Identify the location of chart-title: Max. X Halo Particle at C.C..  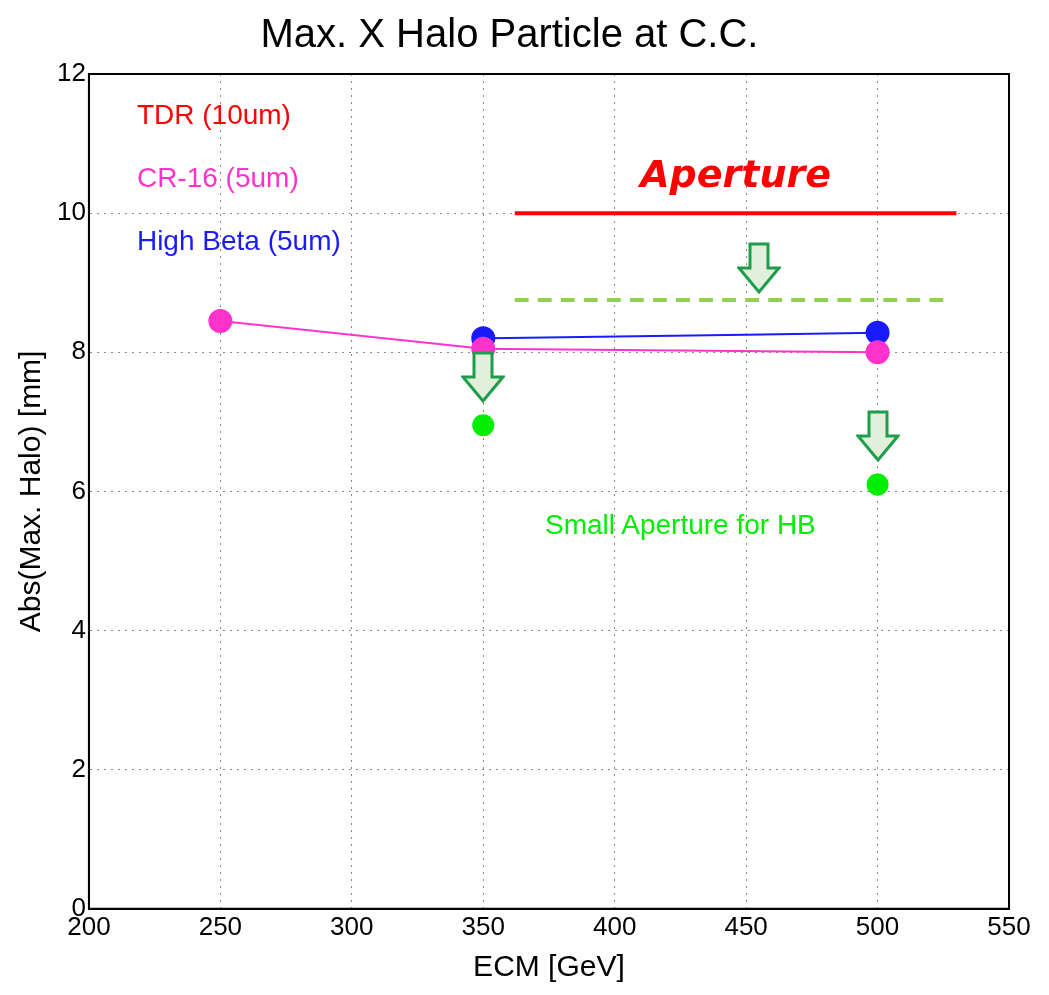
(509, 33).